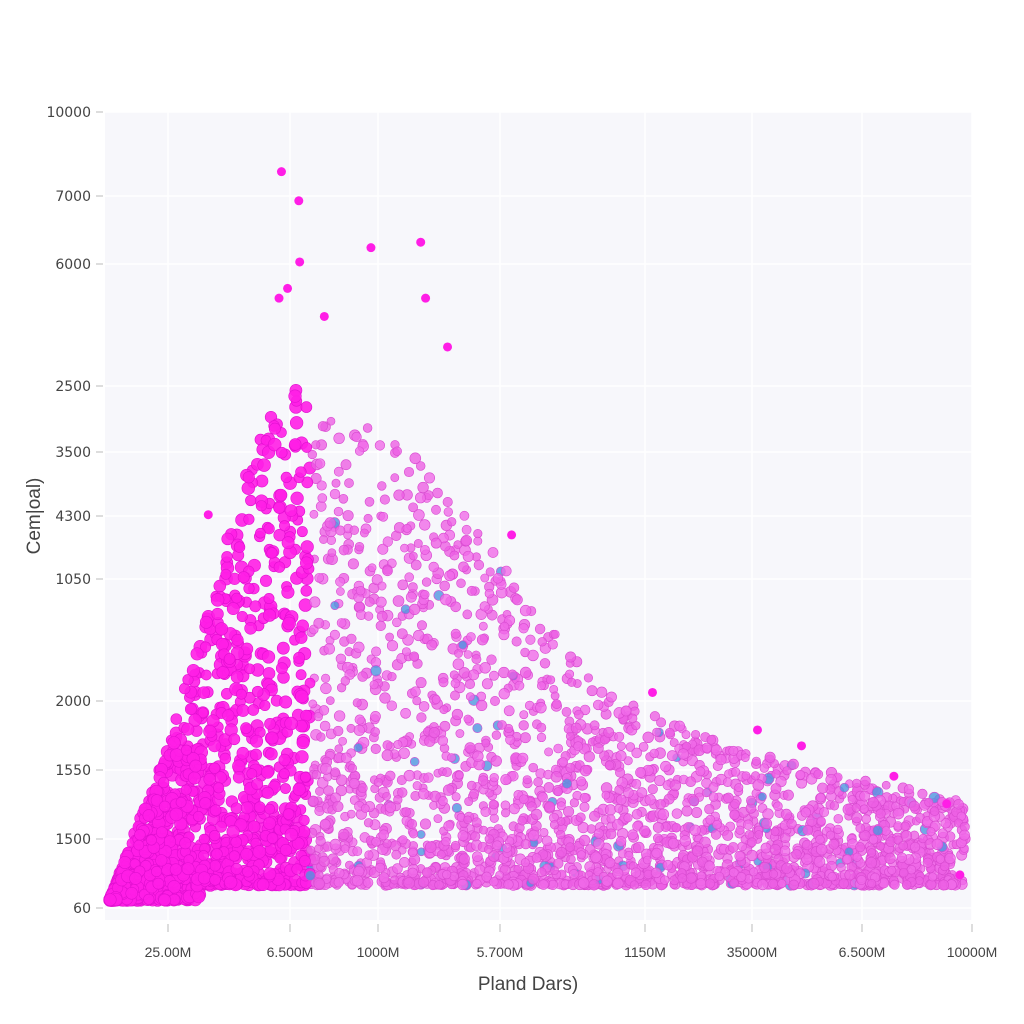  What do you see at coordinates (73, 702) in the screenshot?
I see `y-tick-label: 2000` at bounding box center [73, 702].